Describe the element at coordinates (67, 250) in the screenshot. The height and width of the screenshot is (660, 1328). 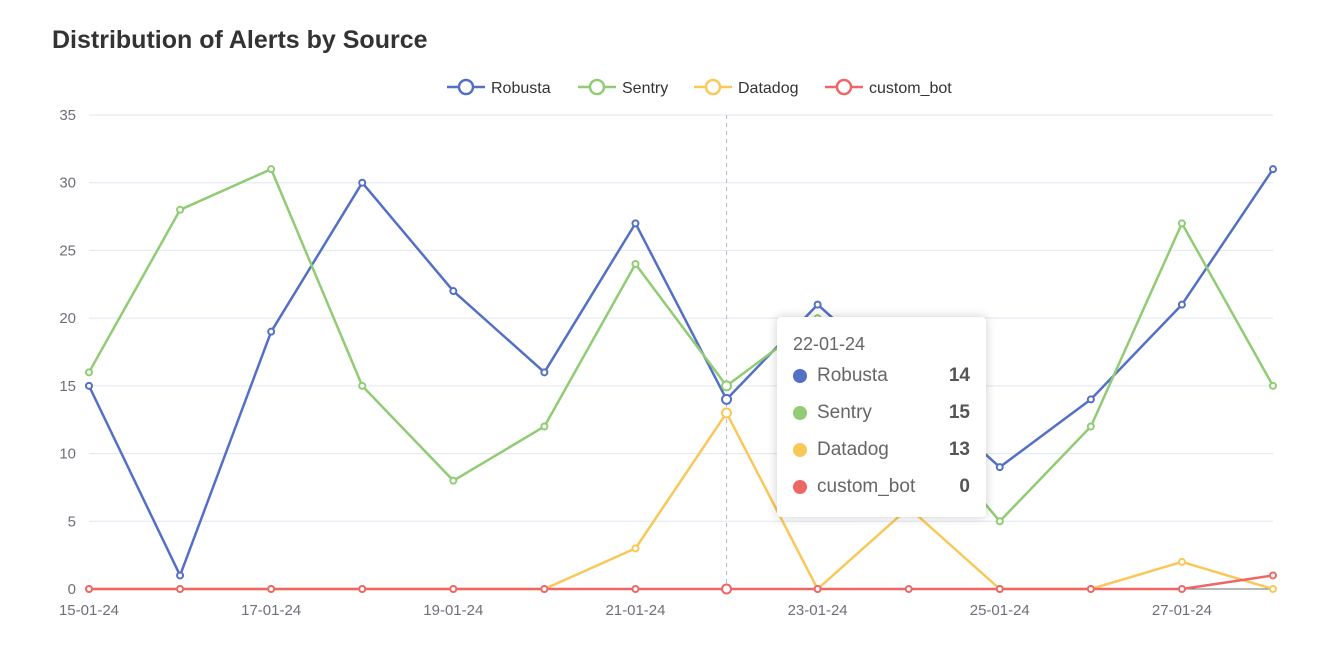
I see `y-tick-label: 25` at that location.